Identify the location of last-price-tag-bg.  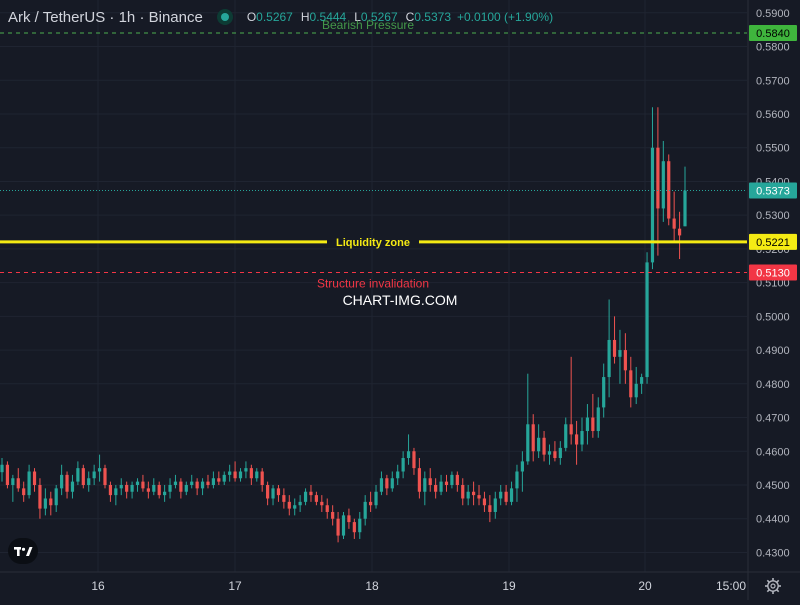
(773, 190).